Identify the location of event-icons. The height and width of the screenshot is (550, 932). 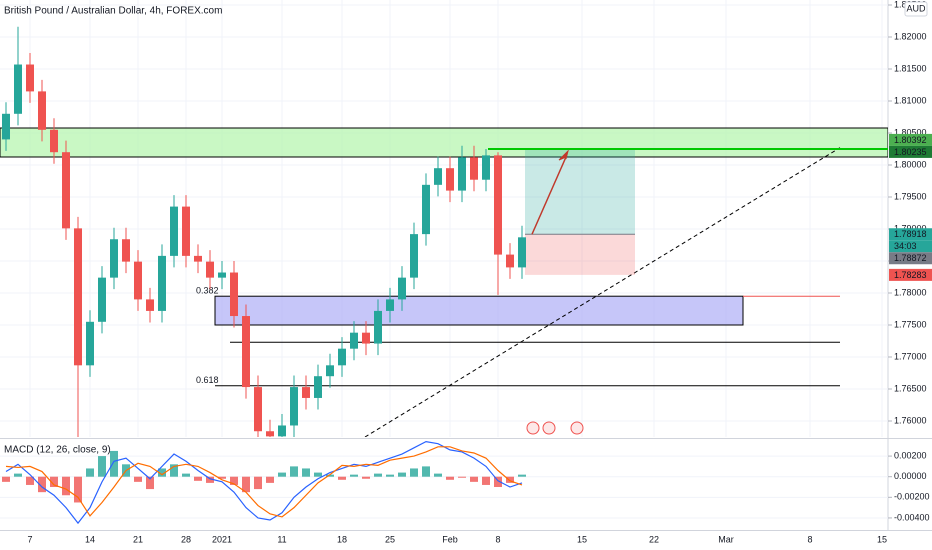
(555, 428).